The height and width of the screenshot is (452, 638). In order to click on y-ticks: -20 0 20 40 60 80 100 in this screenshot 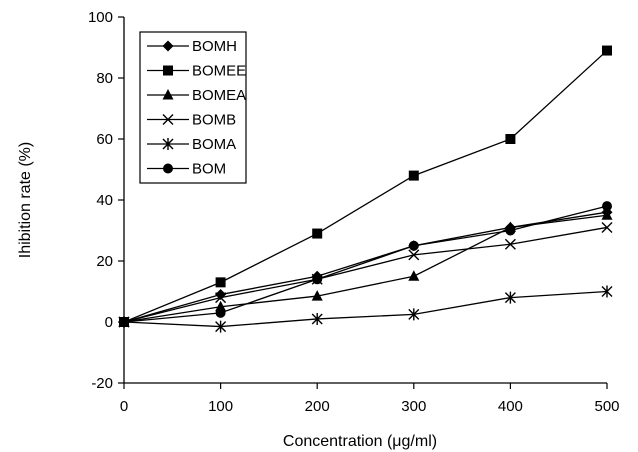, I will do `click(106, 200)`.